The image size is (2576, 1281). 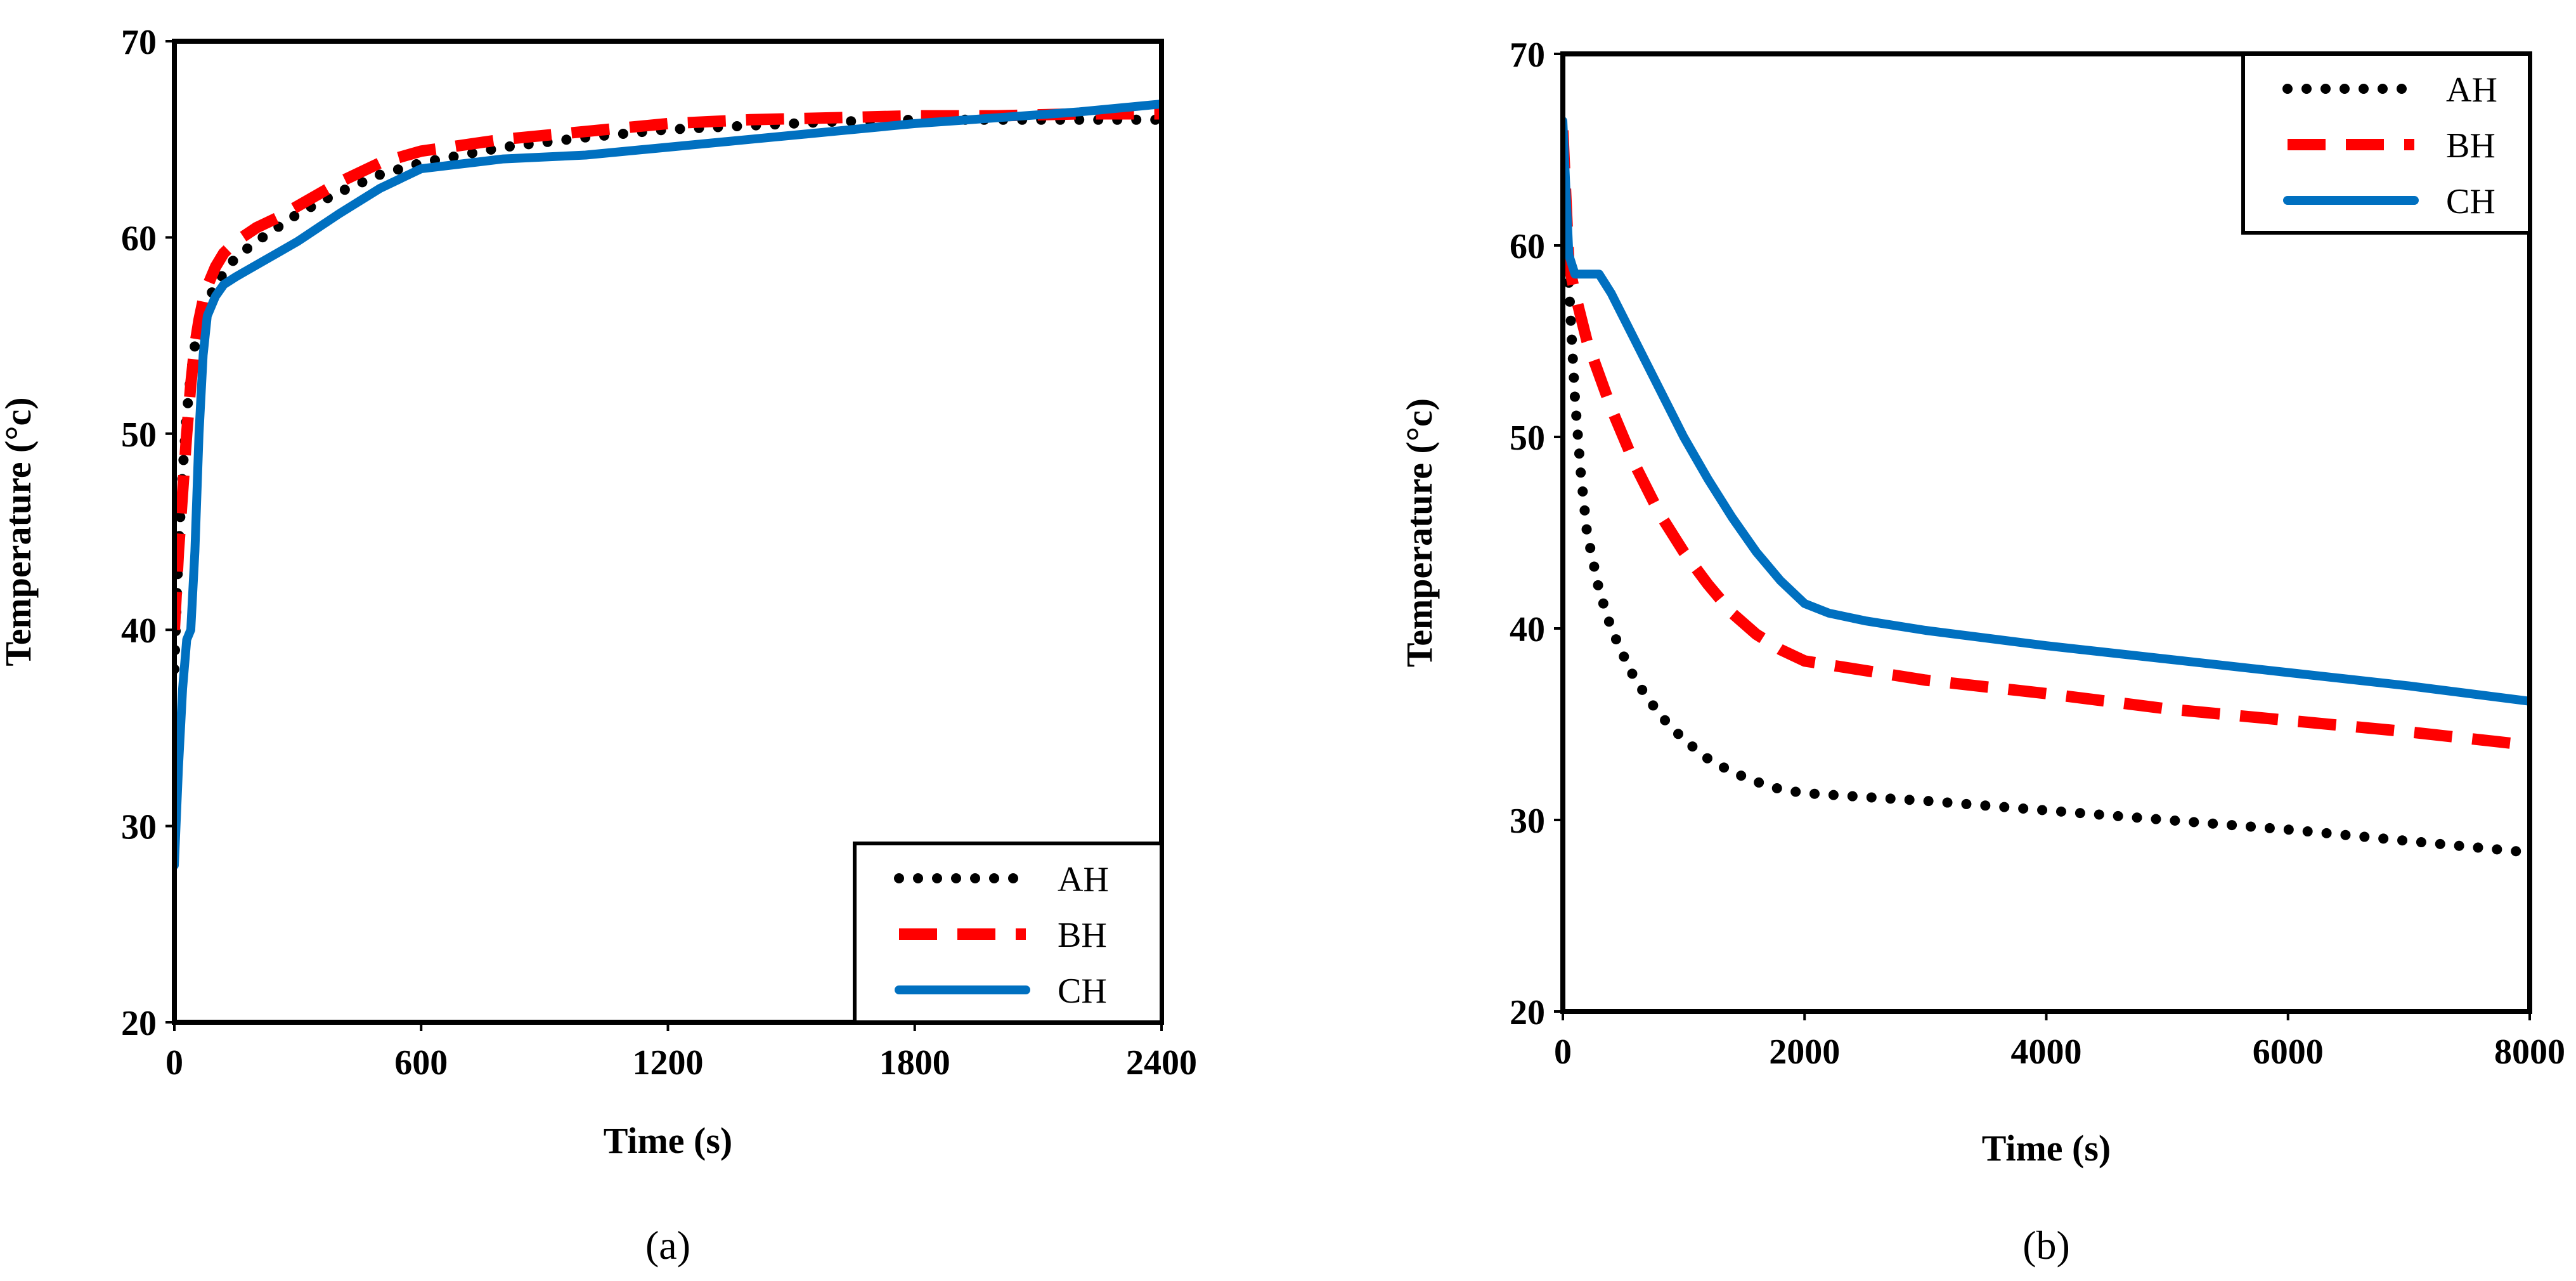 I want to click on x-tick-label: 6000, so click(x=2288, y=1052).